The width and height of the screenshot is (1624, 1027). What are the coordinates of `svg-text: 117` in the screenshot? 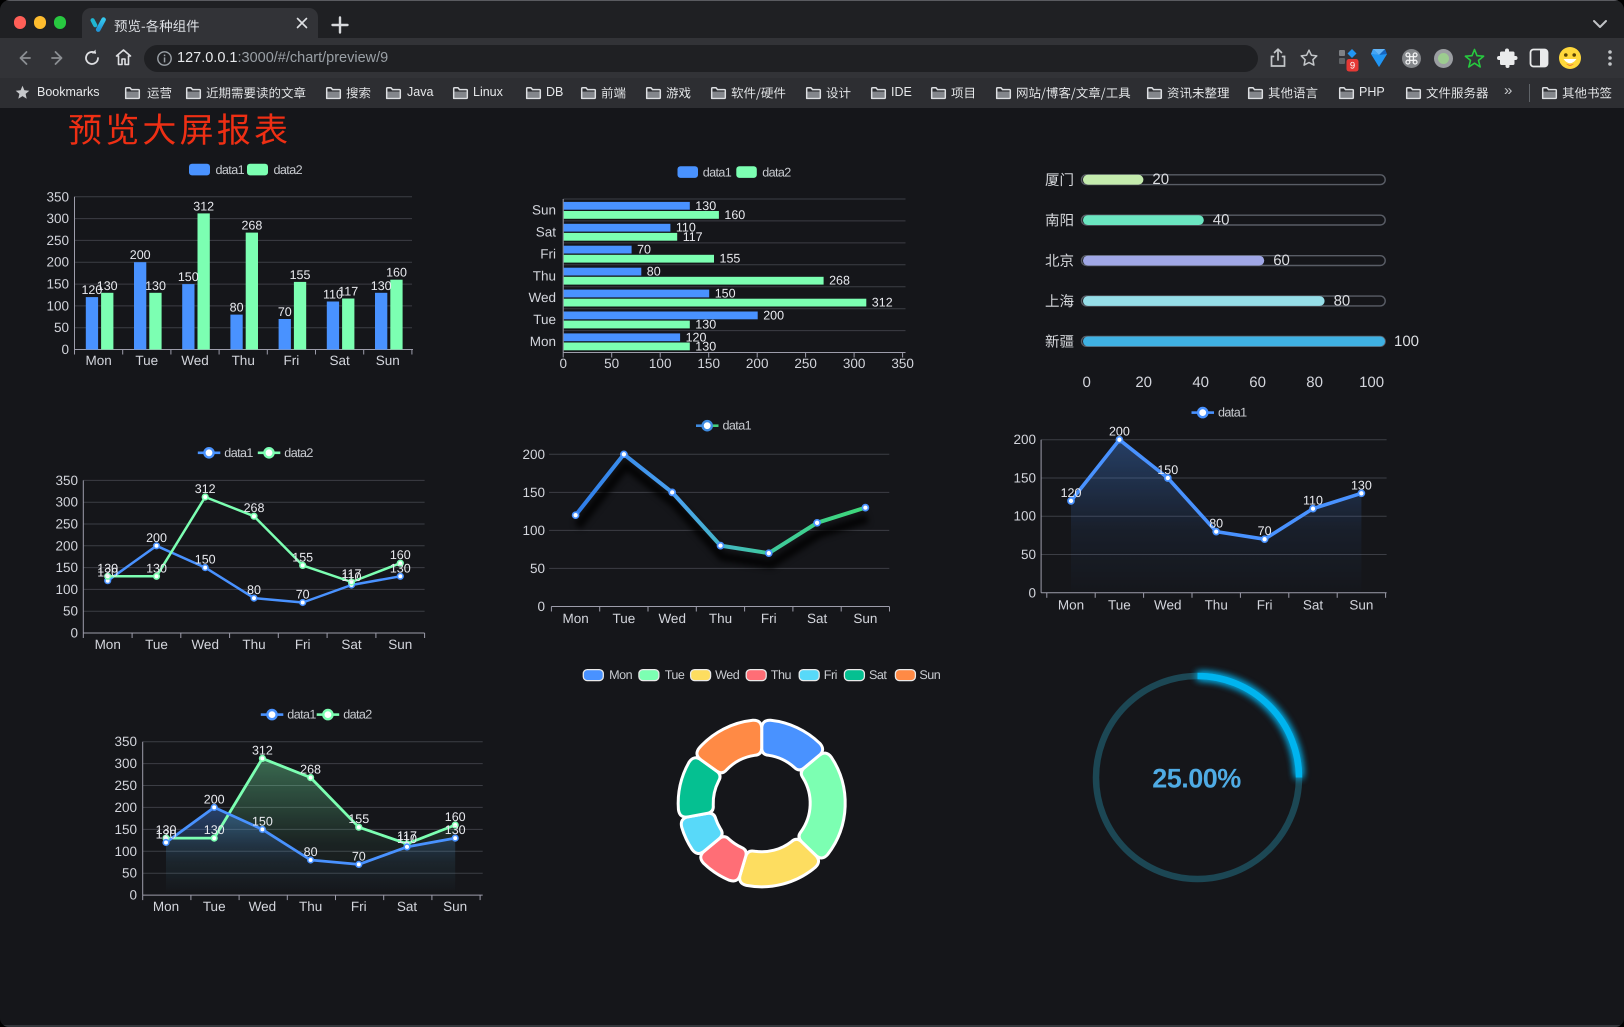 It's located at (693, 237).